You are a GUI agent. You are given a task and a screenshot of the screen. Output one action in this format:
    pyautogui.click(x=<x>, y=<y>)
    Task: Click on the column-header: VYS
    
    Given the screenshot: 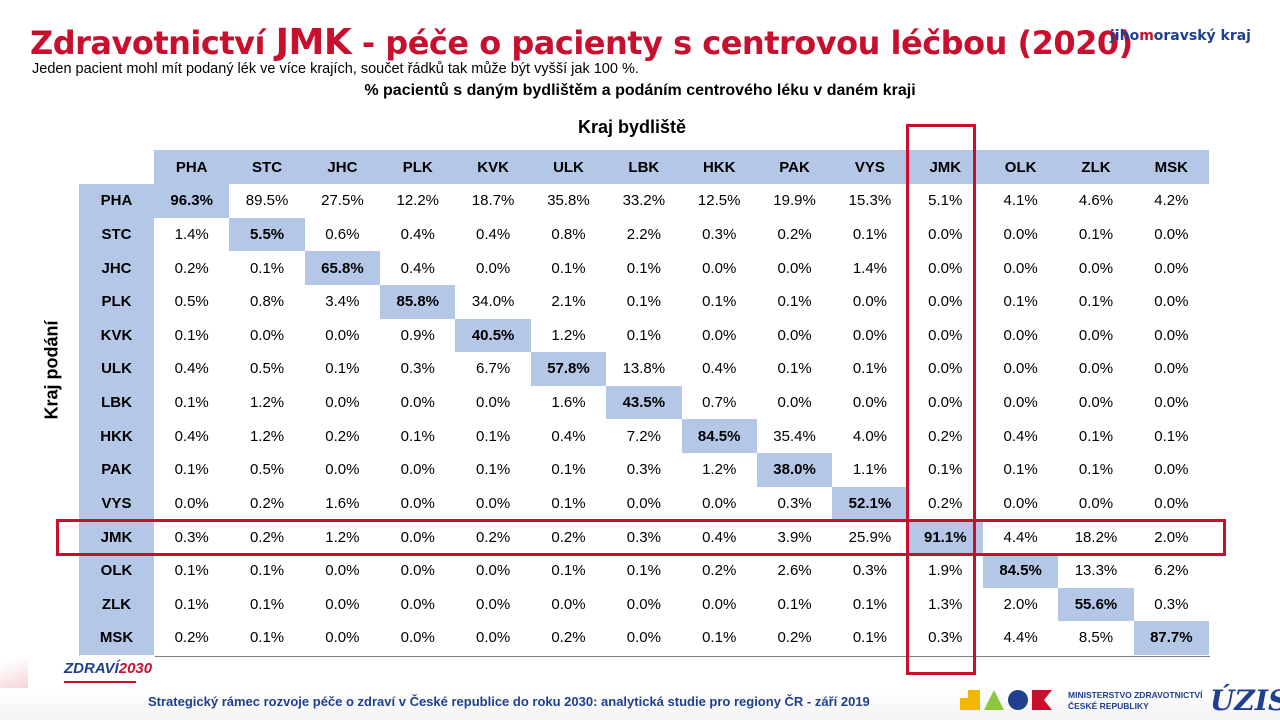 What is the action you would take?
    pyautogui.click(x=870, y=167)
    